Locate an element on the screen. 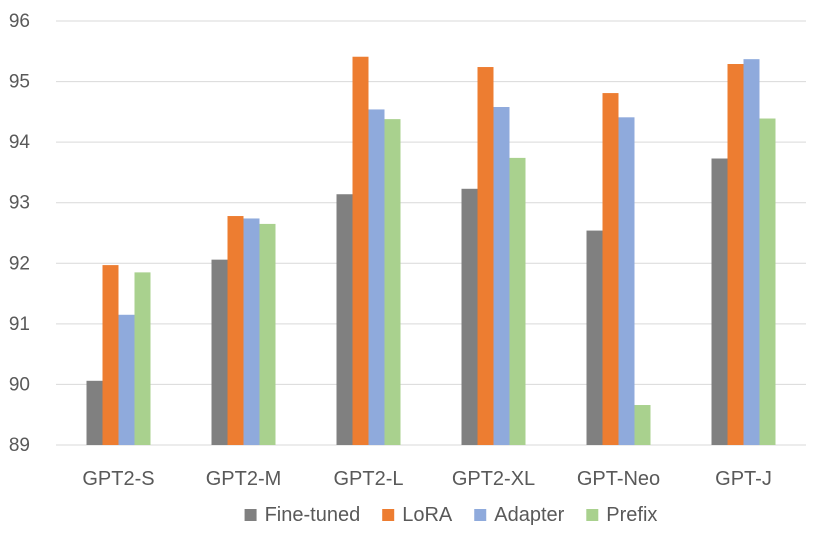 This screenshot has width=822, height=548. bar-lora-gpt-j is located at coordinates (735, 255).